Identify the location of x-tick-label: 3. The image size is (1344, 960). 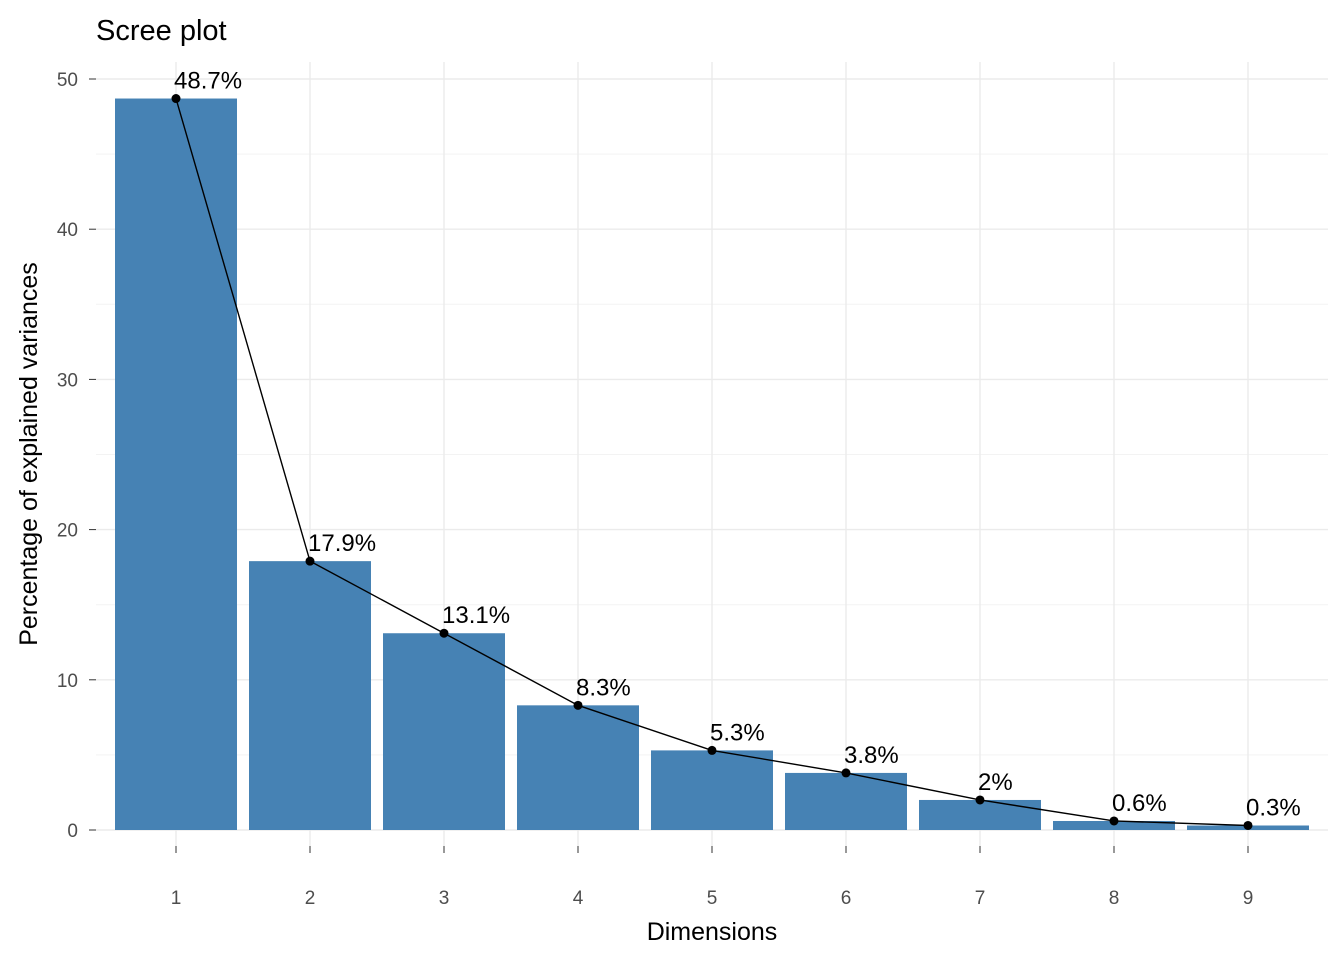
(444, 898).